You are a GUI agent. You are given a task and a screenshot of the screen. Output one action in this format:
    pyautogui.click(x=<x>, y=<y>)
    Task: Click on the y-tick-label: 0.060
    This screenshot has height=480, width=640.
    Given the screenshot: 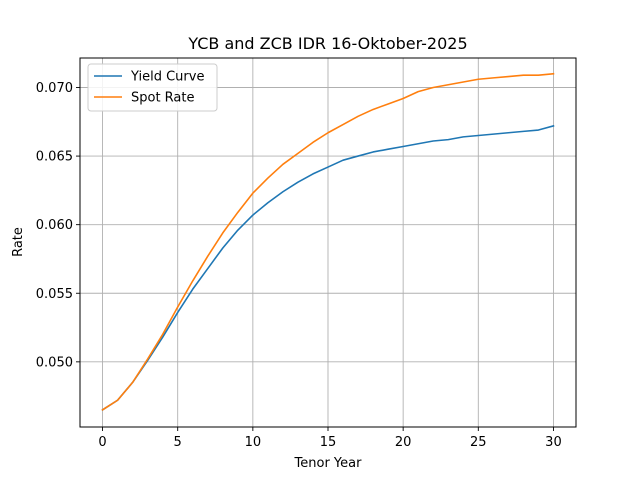 What is the action you would take?
    pyautogui.click(x=54, y=225)
    